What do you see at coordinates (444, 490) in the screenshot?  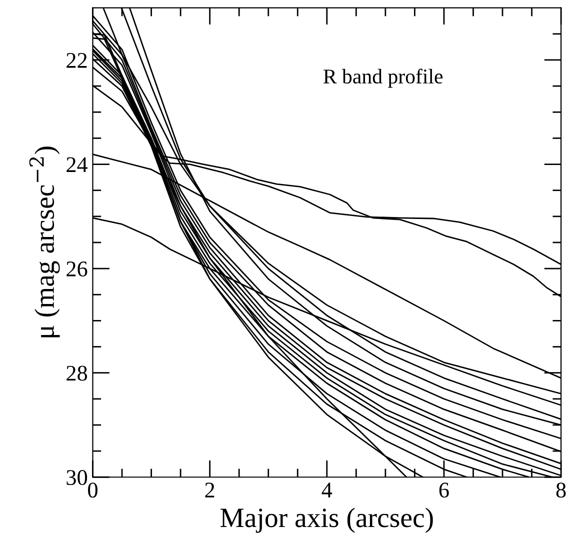 I see `x-tick-label: 6` at bounding box center [444, 490].